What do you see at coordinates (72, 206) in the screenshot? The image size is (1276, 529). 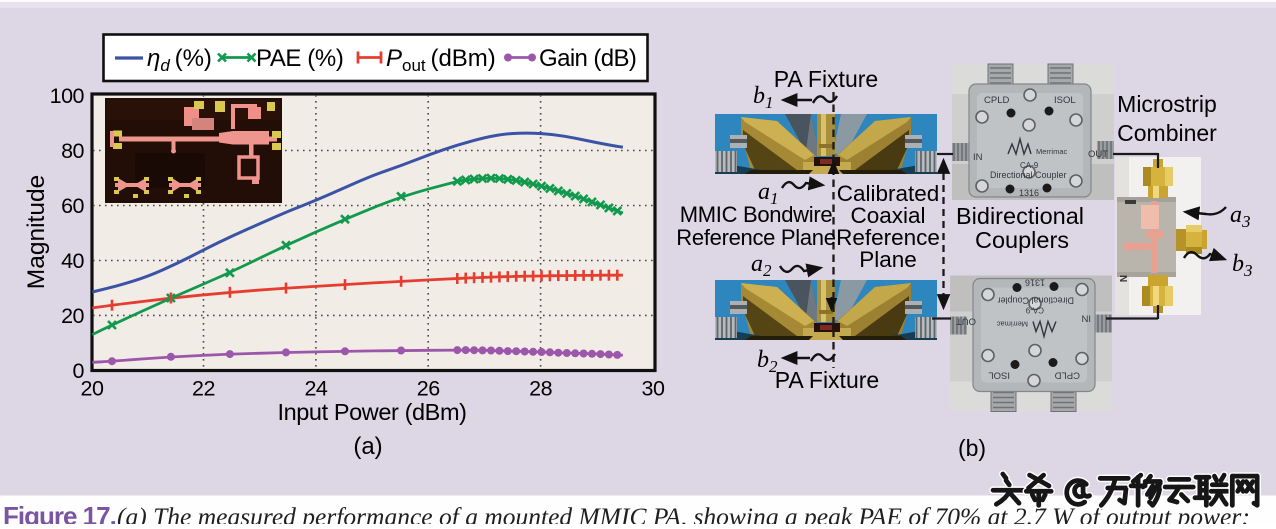 I see `svg-text: 60` at bounding box center [72, 206].